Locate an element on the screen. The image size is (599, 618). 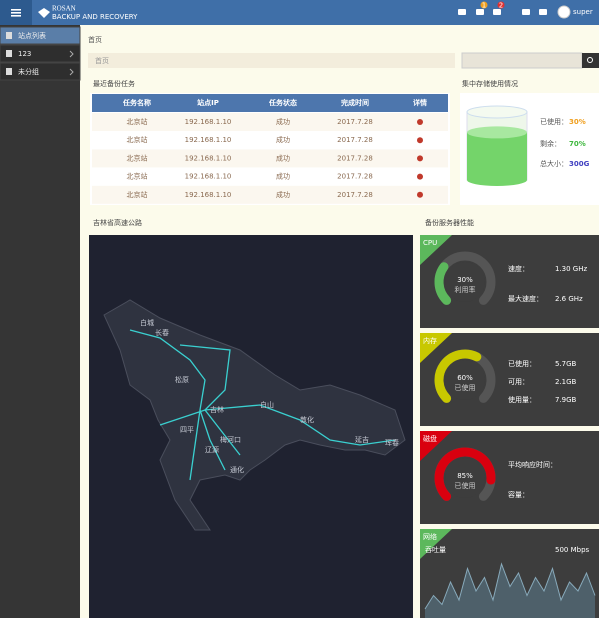
city-label: 四平 is located at coordinates (187, 430).